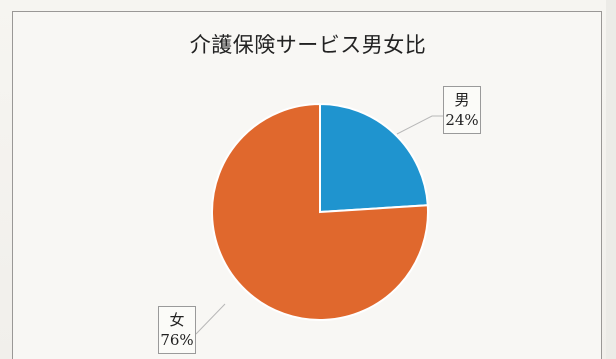  I want to click on chart-title: 介護保険サービス男女比, so click(308, 45).